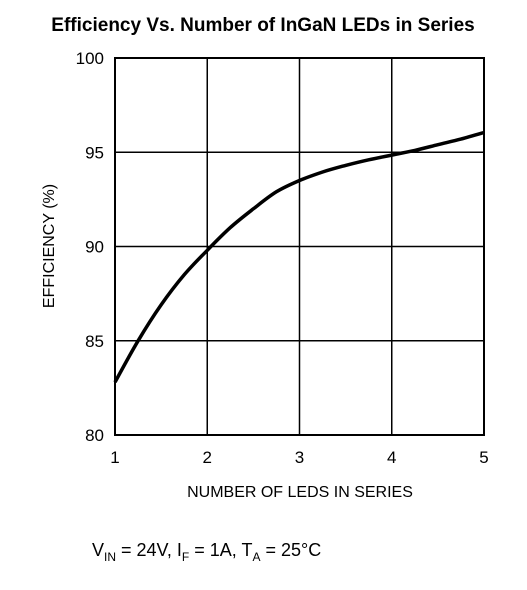 The image size is (527, 590). Describe the element at coordinates (483, 457) in the screenshot. I see `x-tick-label: 5` at that location.